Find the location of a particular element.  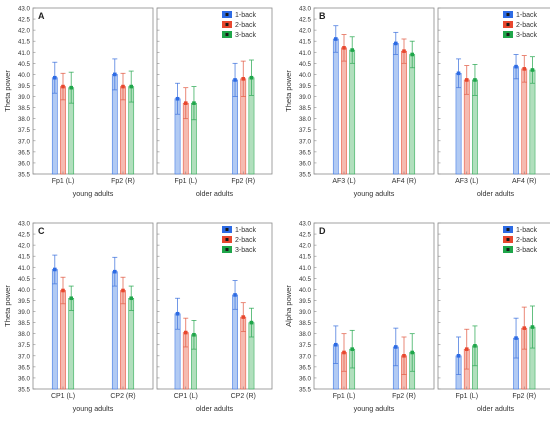

x-tick-label: AF4 (R) is located at coordinates (404, 181).